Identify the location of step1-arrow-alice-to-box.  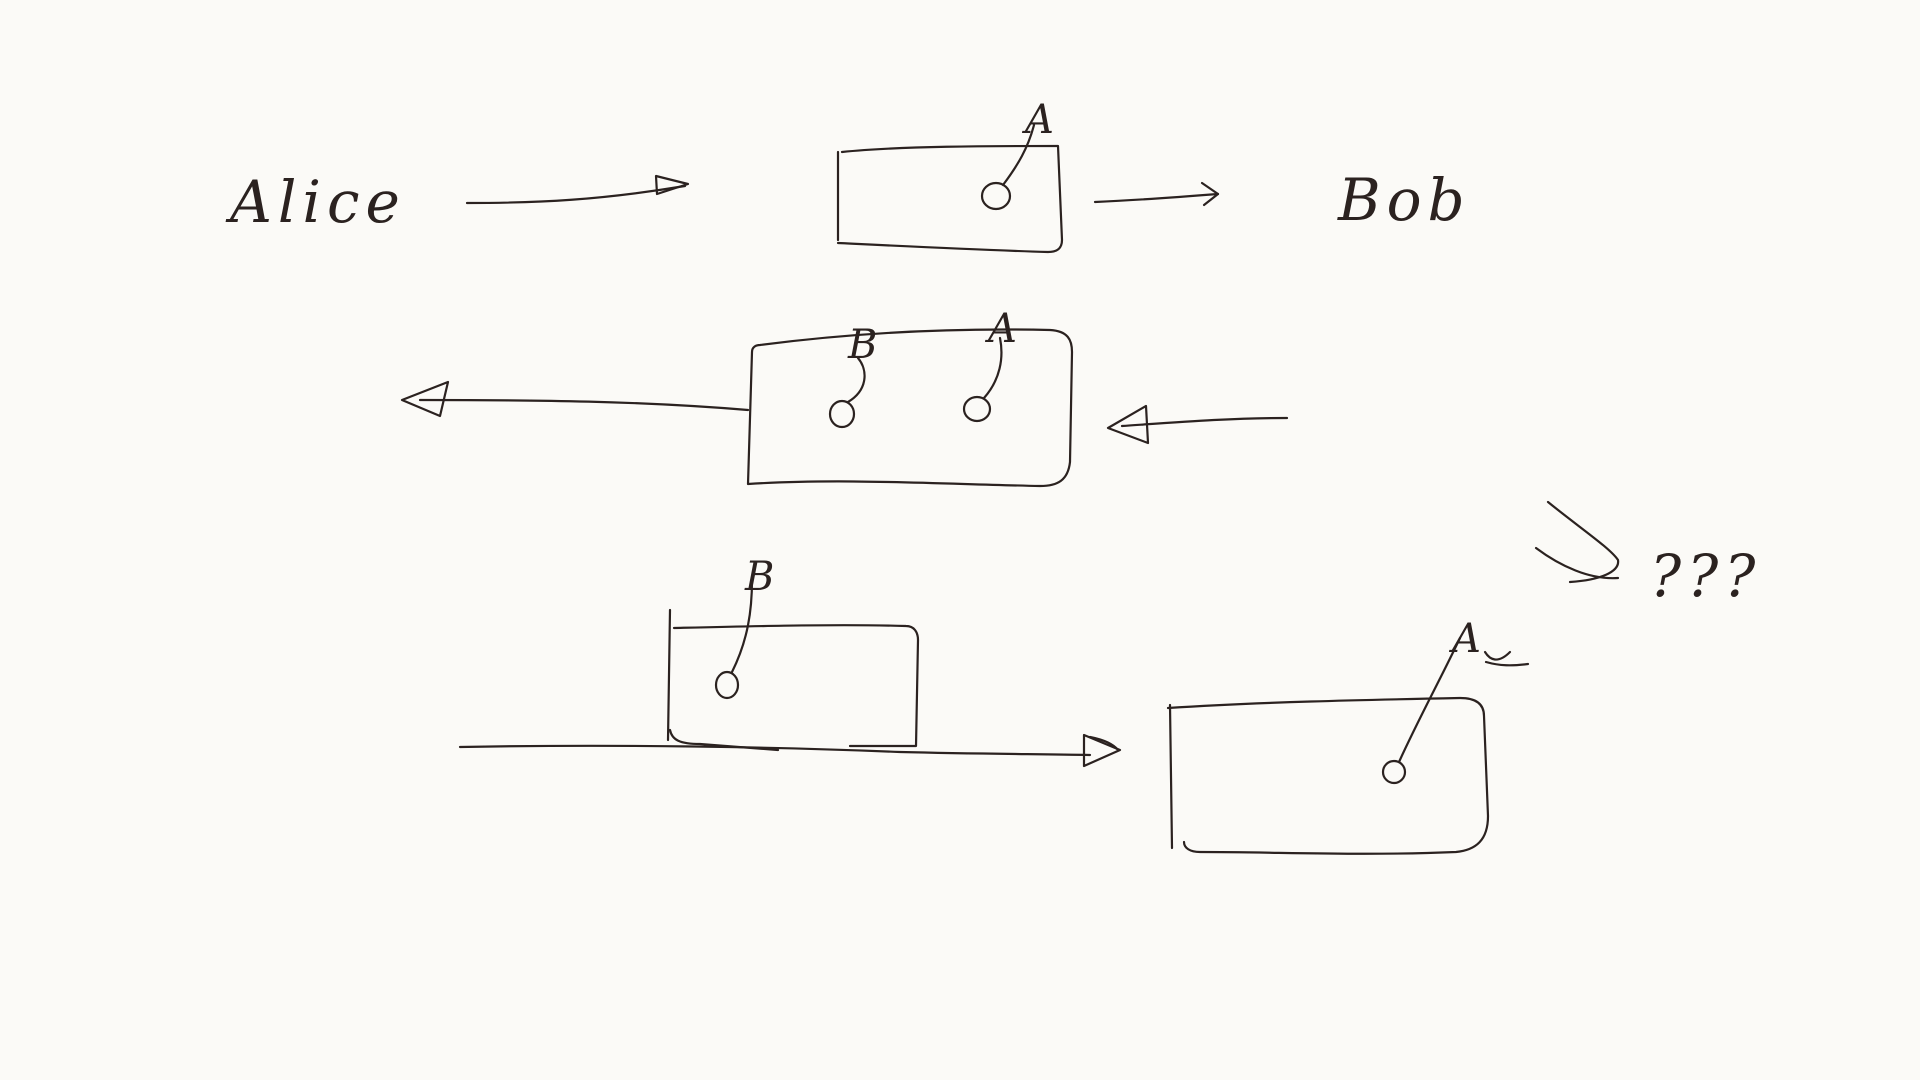
(577, 189).